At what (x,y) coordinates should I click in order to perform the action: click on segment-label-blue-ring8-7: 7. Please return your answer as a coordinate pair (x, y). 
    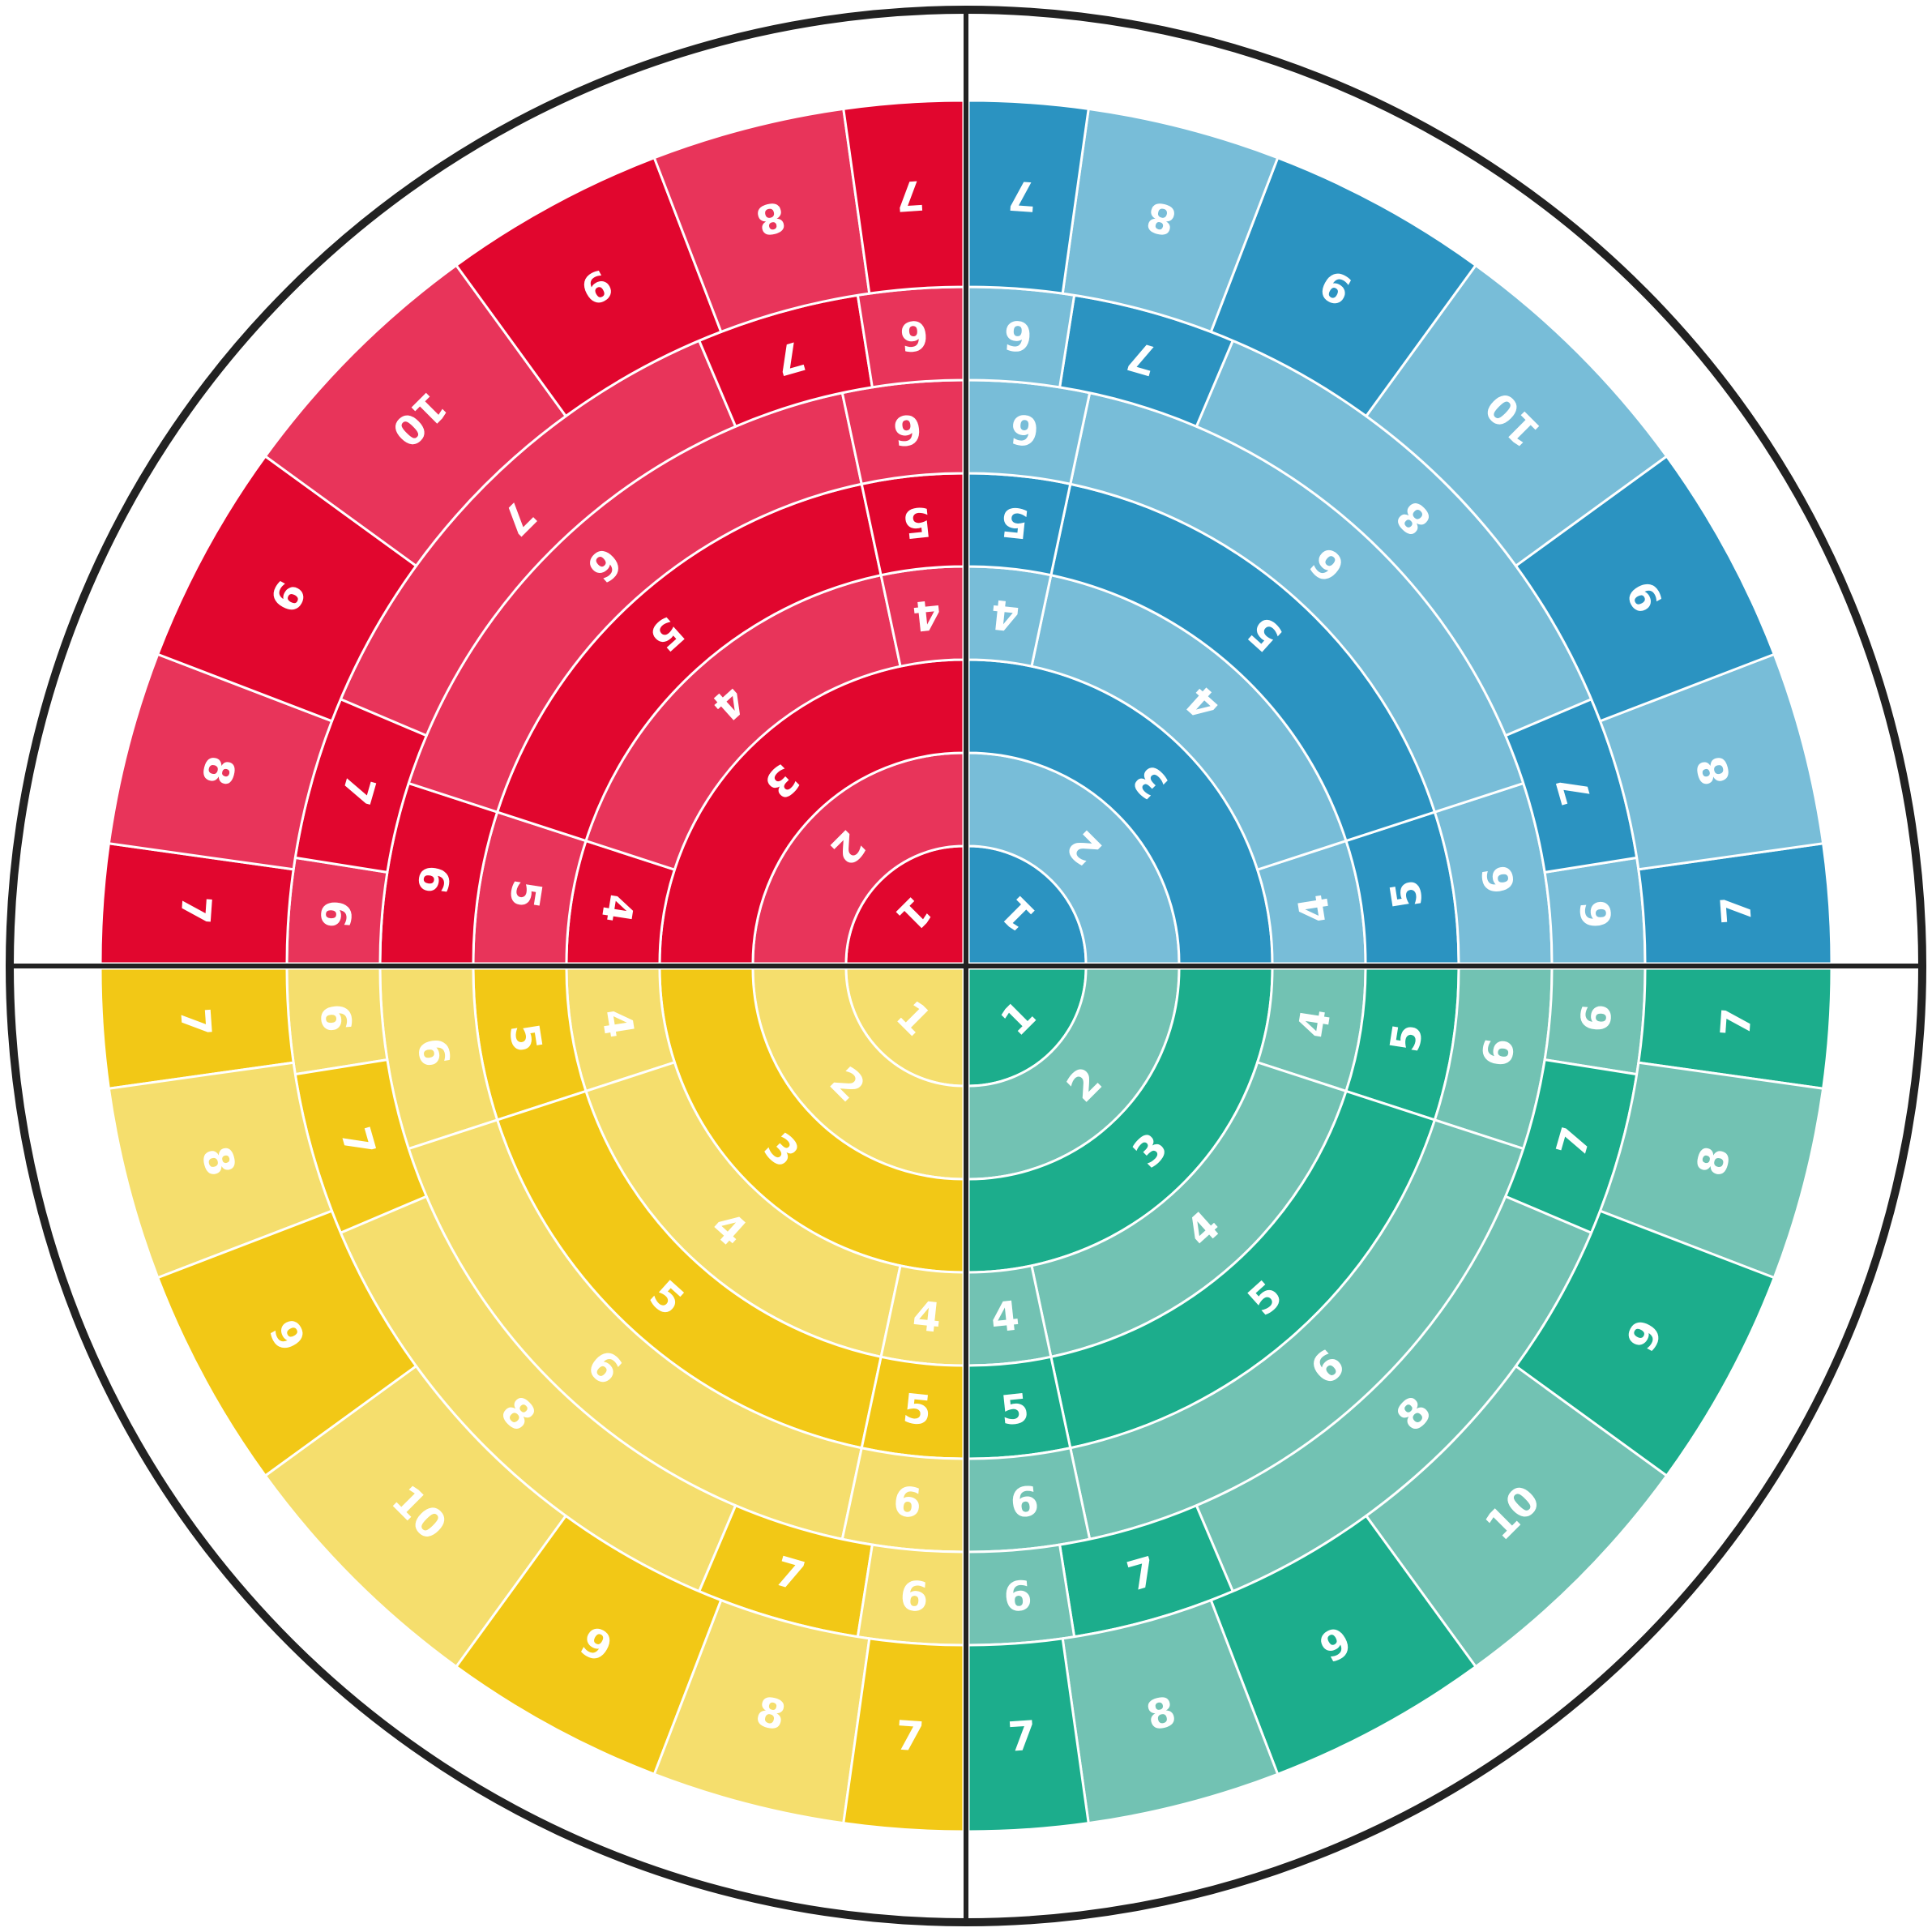
    Looking at the image, I should click on (1022, 195).